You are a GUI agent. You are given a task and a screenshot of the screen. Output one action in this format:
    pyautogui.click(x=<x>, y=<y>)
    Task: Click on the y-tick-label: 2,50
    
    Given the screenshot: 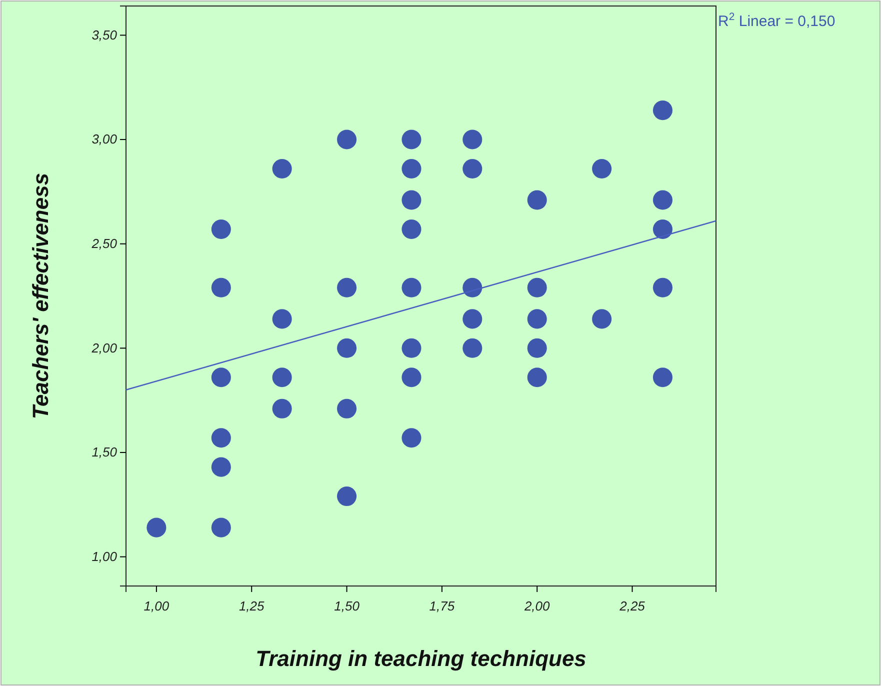 What is the action you would take?
    pyautogui.click(x=104, y=243)
    